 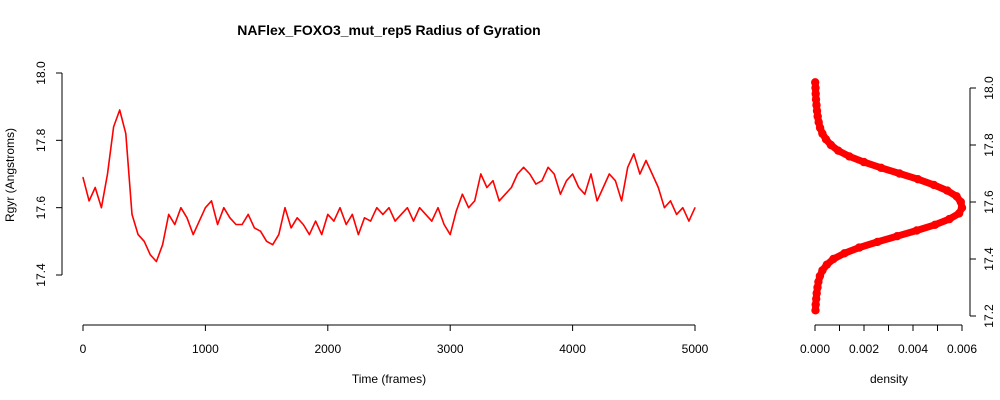 I want to click on timeseries-x-ticks: 0 1000 2000 3000 4000 5000, so click(x=394, y=340).